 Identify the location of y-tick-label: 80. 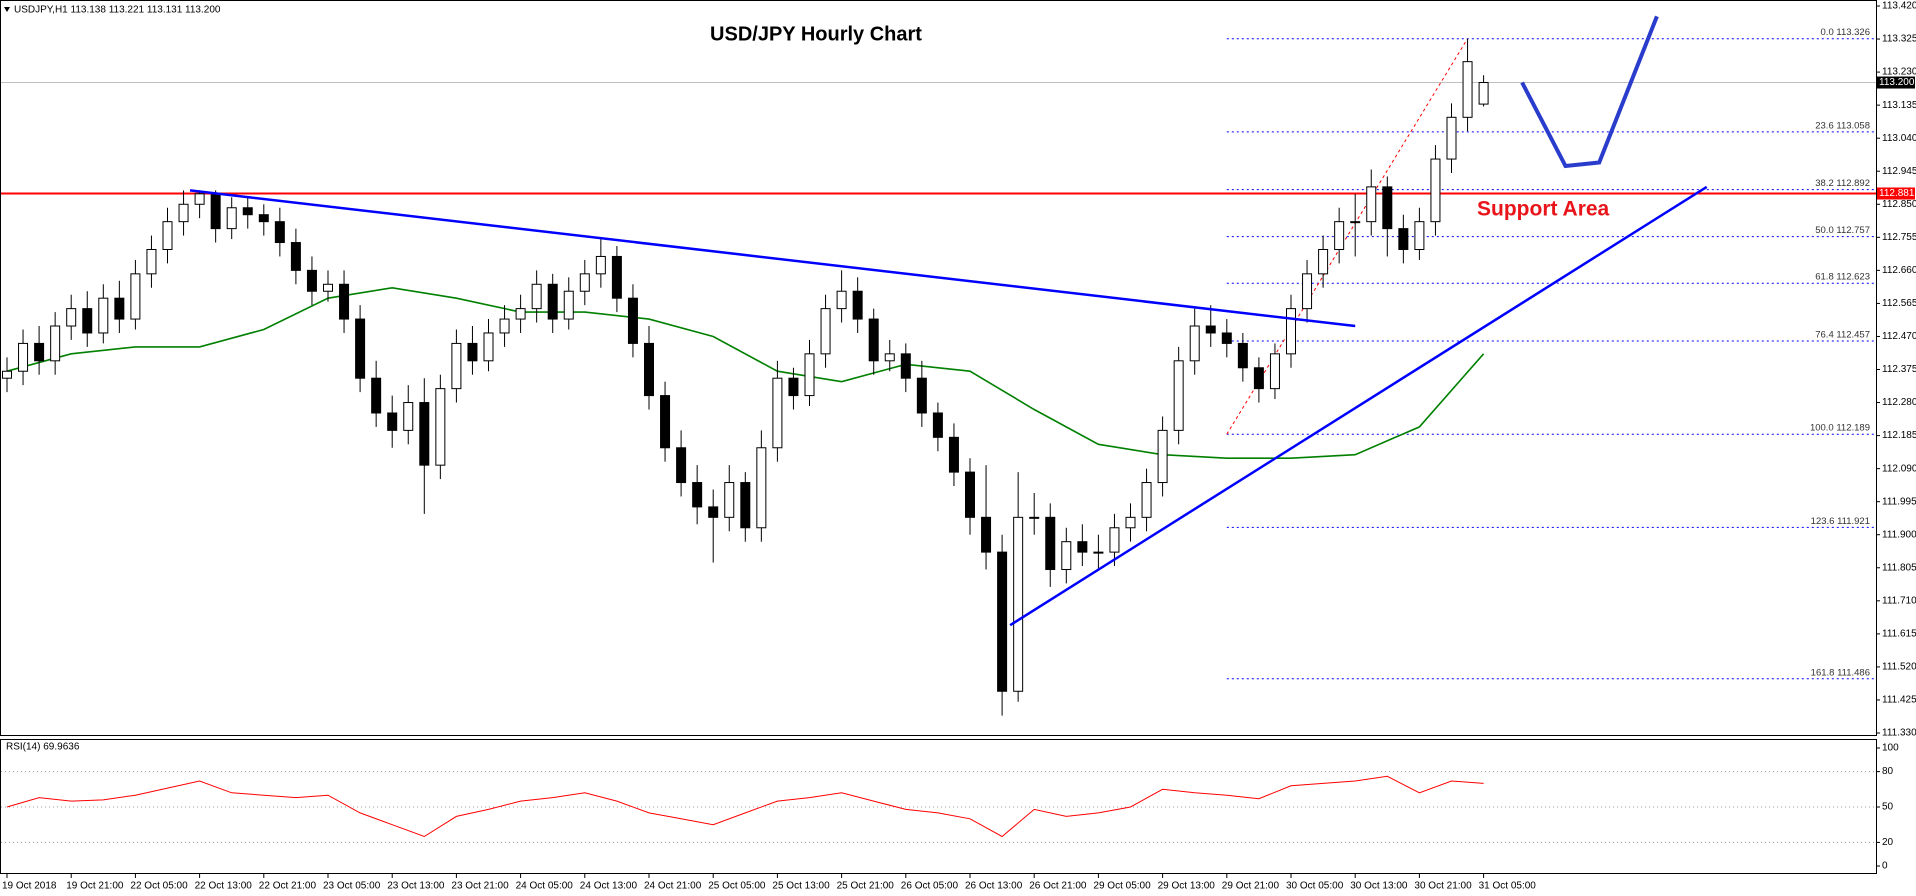
(1888, 771).